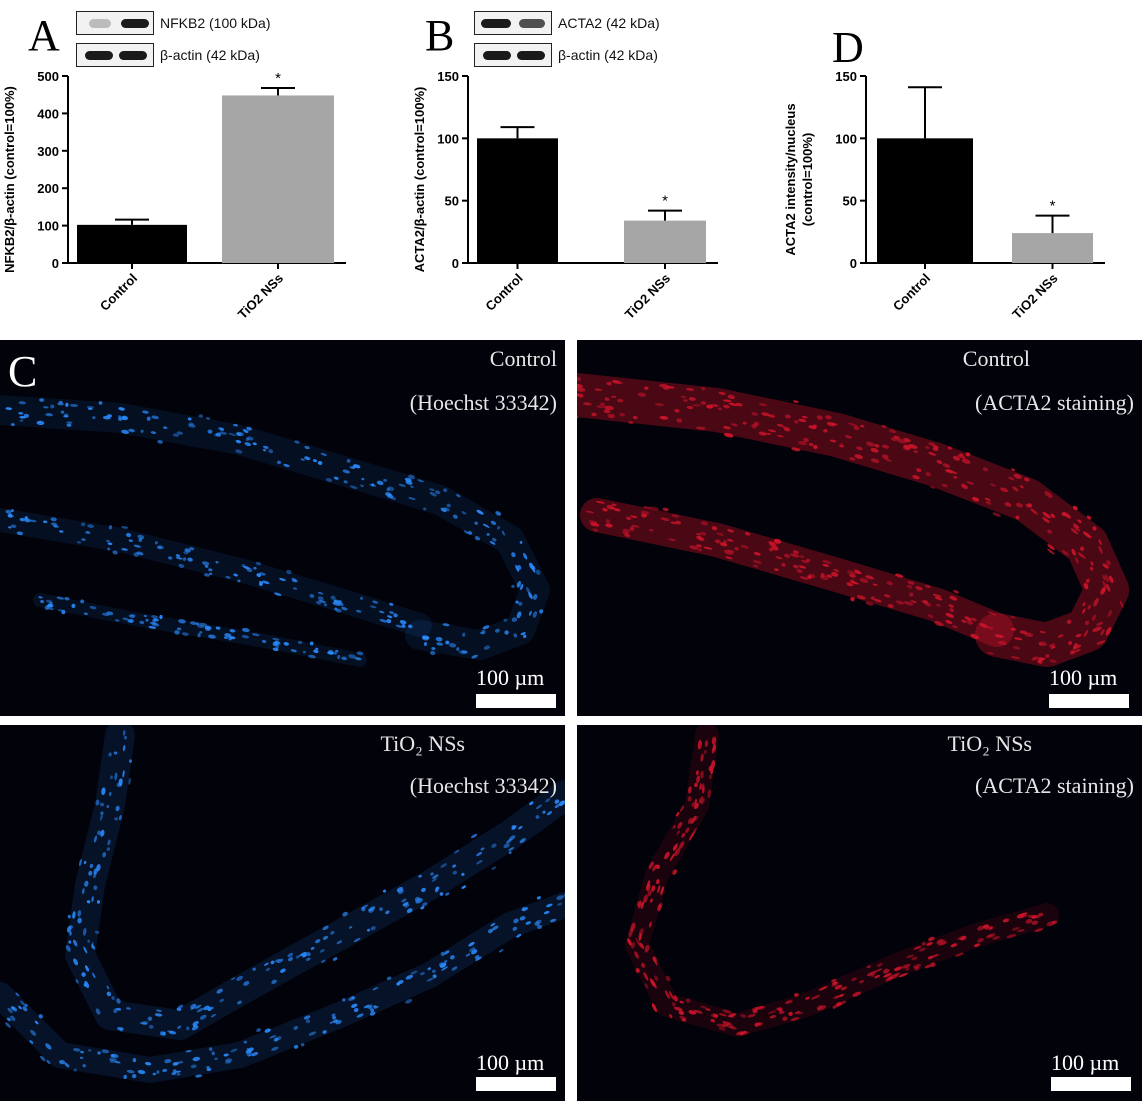 Image resolution: width=1142 pixels, height=1101 pixels. Describe the element at coordinates (609, 23) in the screenshot. I see `blot-b-protein-label: ACTA2 (42 kDa)` at that location.